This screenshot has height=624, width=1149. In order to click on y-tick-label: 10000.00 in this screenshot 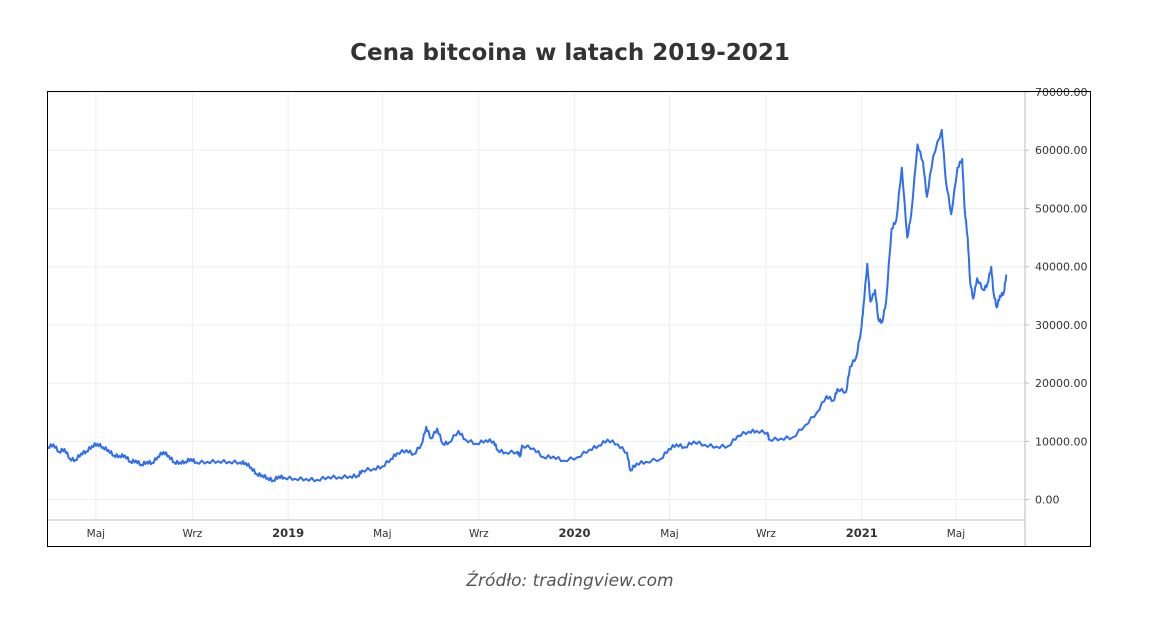, I will do `click(1061, 441)`.